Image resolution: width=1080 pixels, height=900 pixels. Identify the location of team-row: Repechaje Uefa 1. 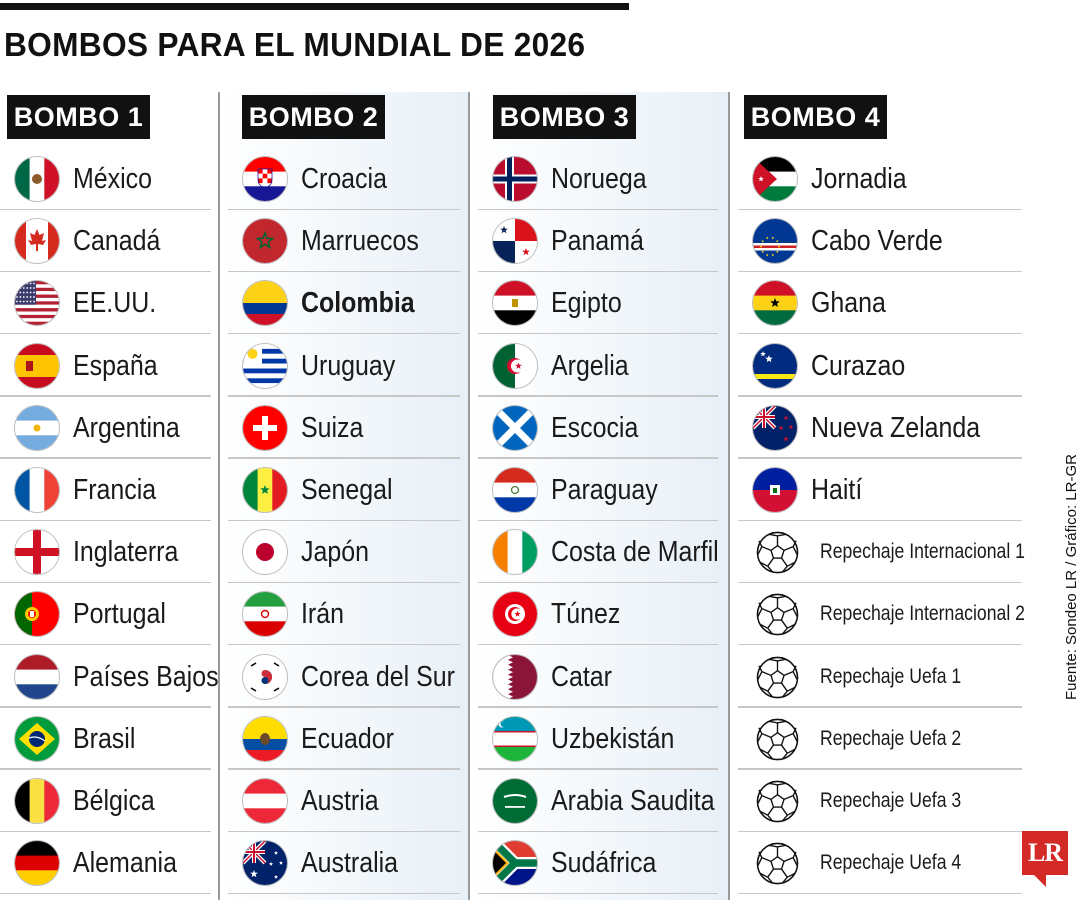
(880, 677).